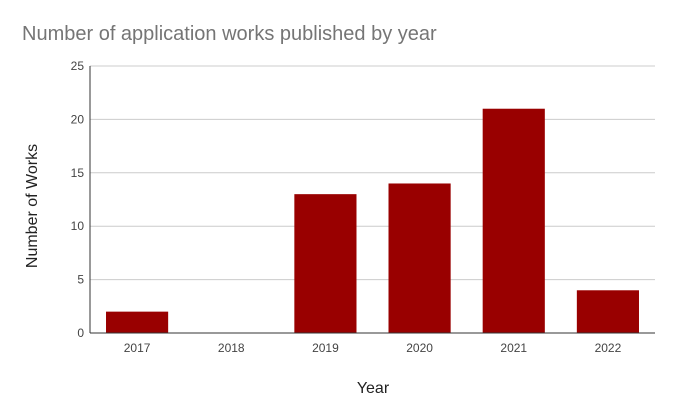 This screenshot has width=675, height=418. What do you see at coordinates (80, 280) in the screenshot?
I see `y-tick-label: 5` at bounding box center [80, 280].